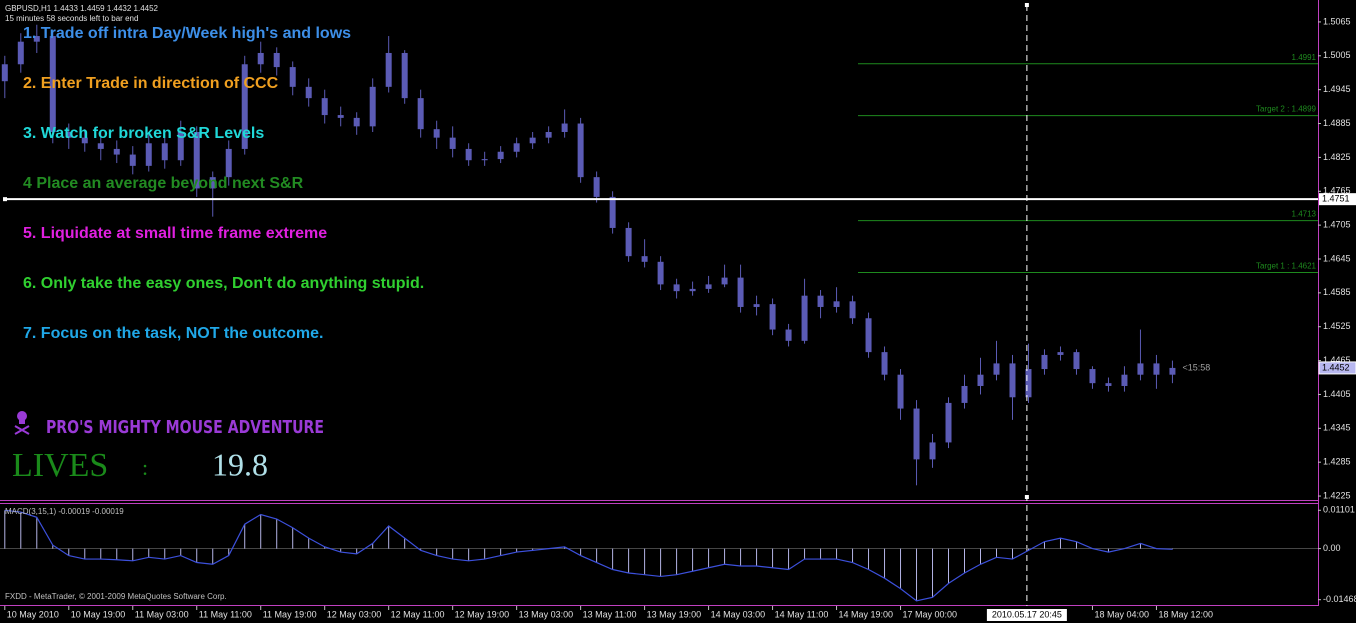 This screenshot has height=623, width=1356. Describe the element at coordinates (1337, 55) in the screenshot. I see `y-tick-label: 1.5005` at that location.